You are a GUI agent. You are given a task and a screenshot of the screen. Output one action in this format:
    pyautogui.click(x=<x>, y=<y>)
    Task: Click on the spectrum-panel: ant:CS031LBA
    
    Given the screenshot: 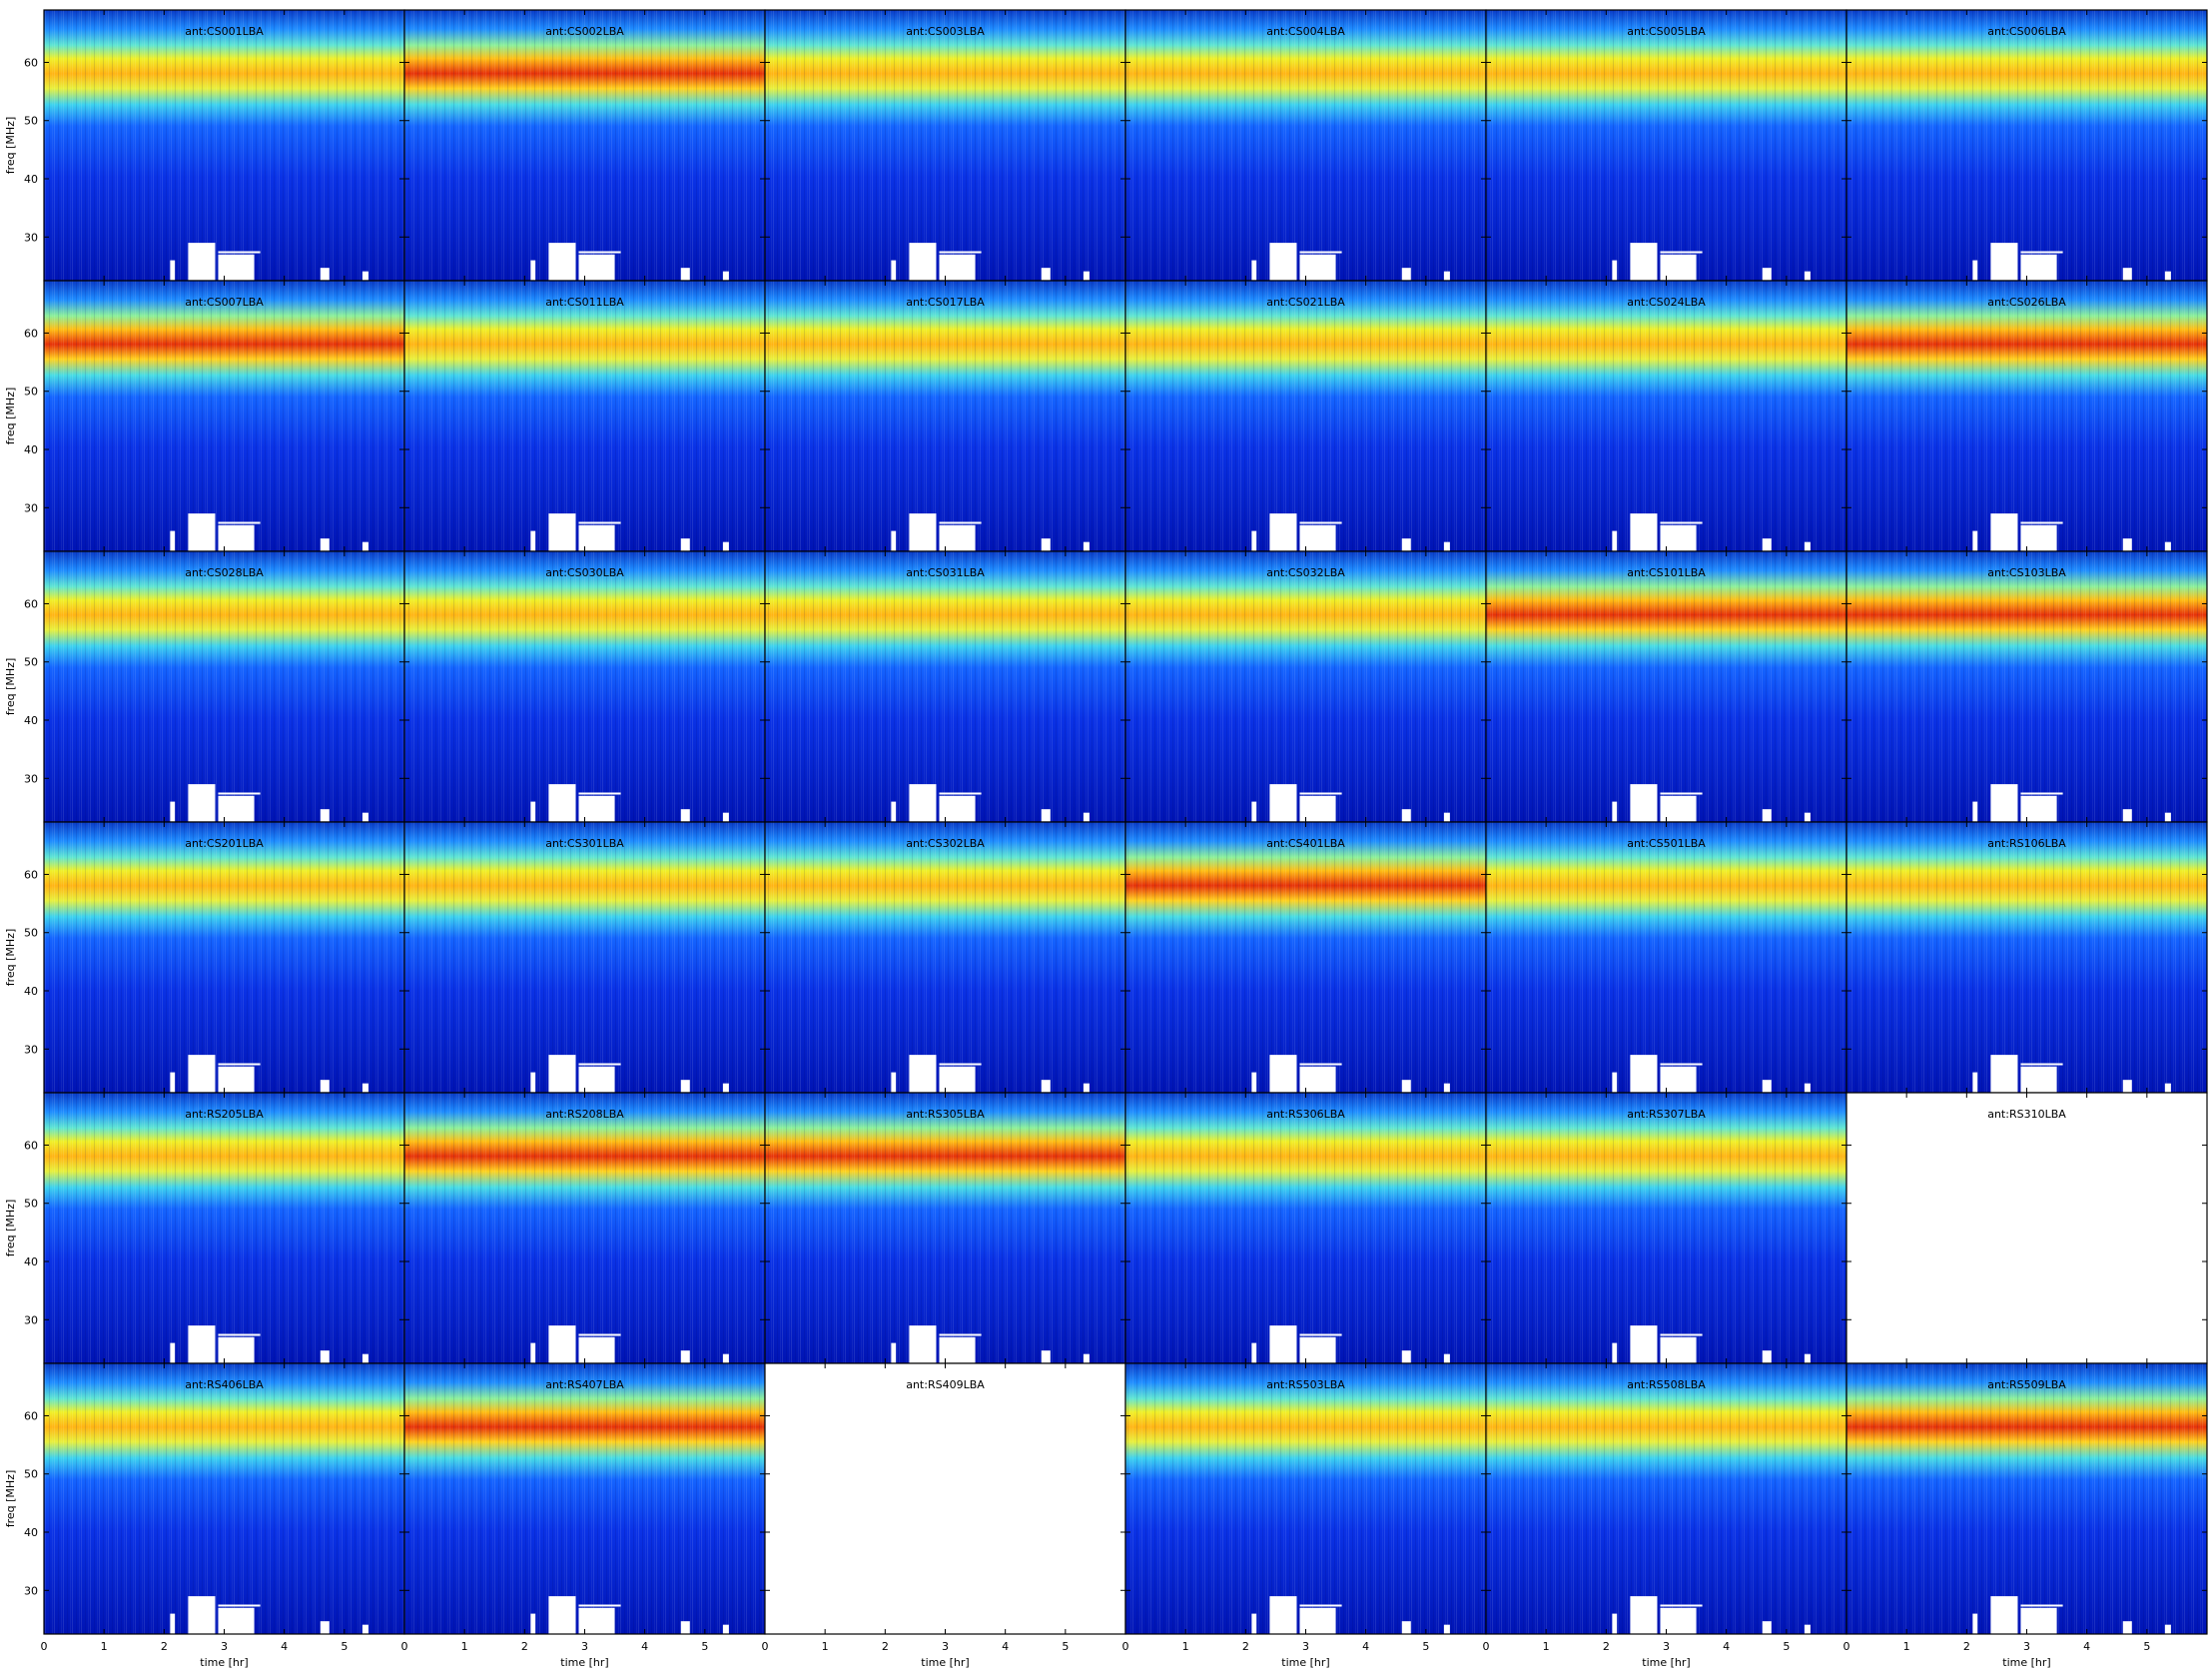 What is the action you would take?
    pyautogui.click(x=945, y=686)
    